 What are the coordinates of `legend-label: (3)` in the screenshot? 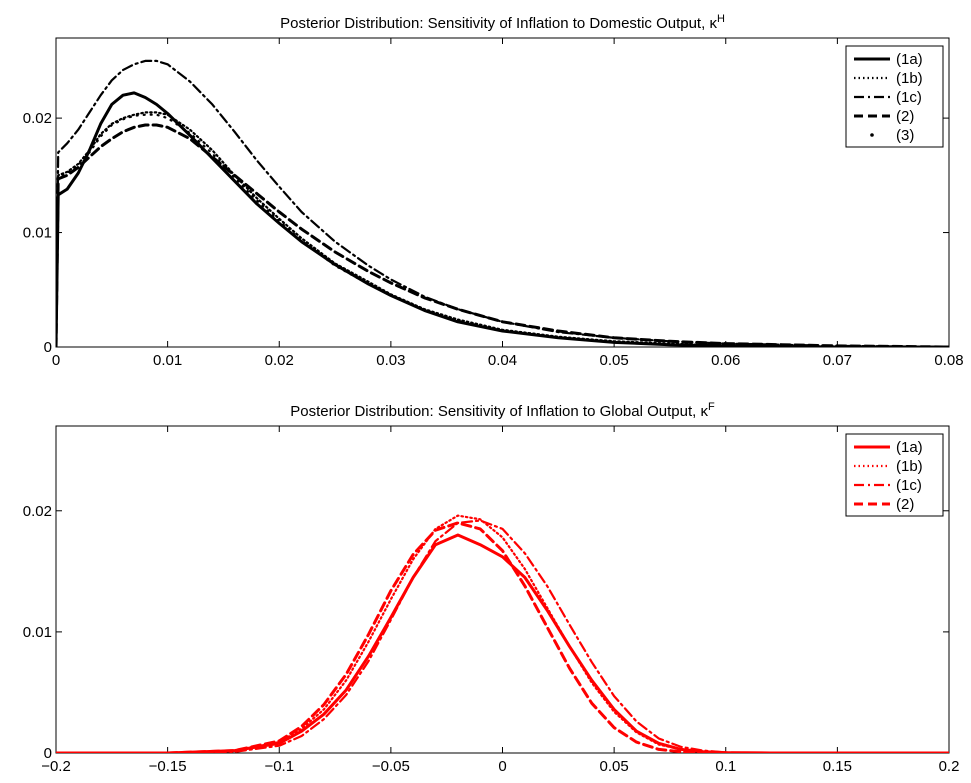 It's located at (905, 135).